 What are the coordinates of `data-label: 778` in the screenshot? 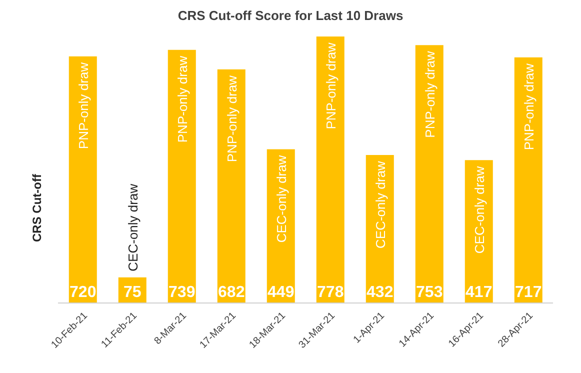 It's located at (330, 292).